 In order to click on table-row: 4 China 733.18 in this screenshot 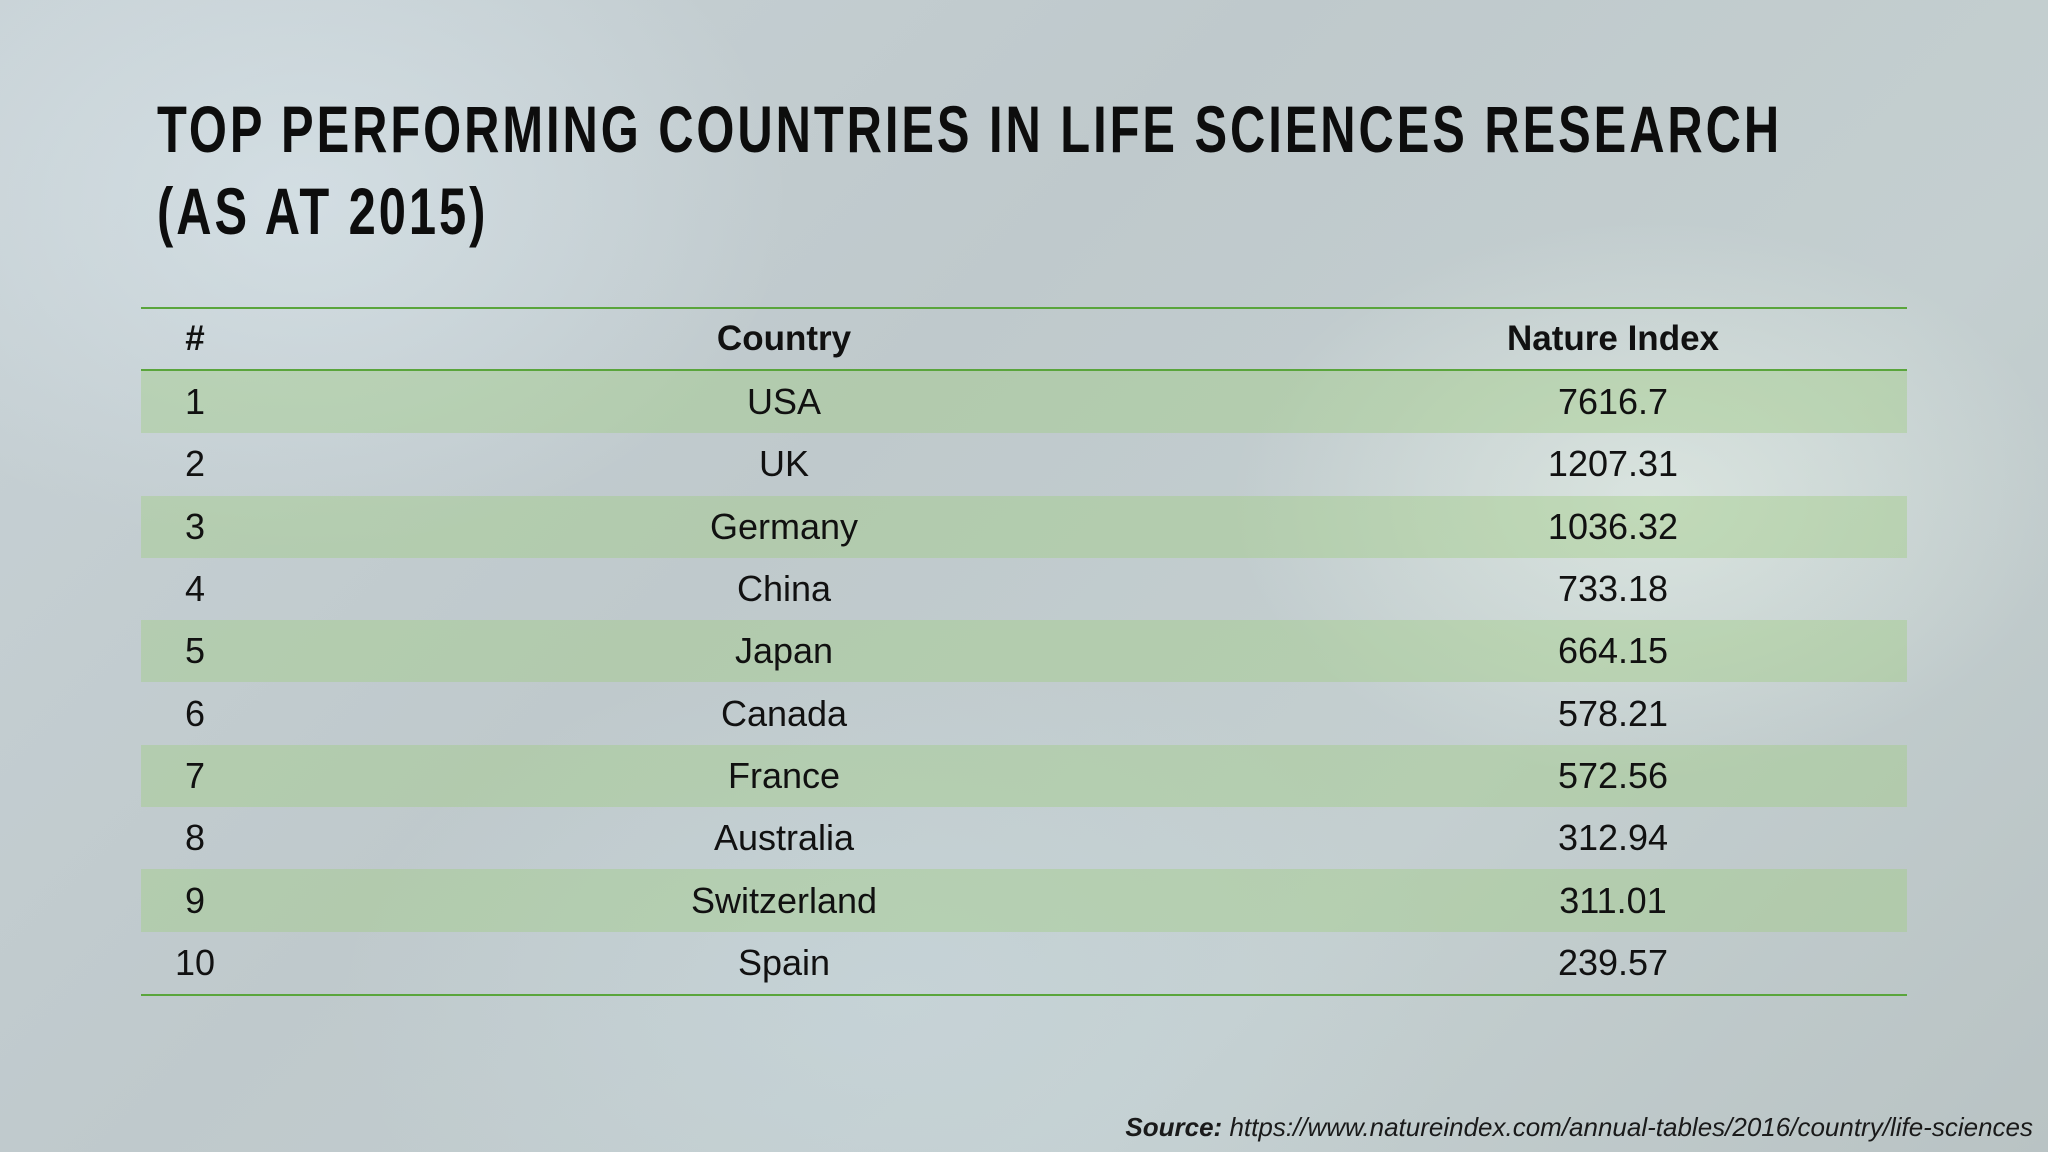, I will do `click(1024, 589)`.